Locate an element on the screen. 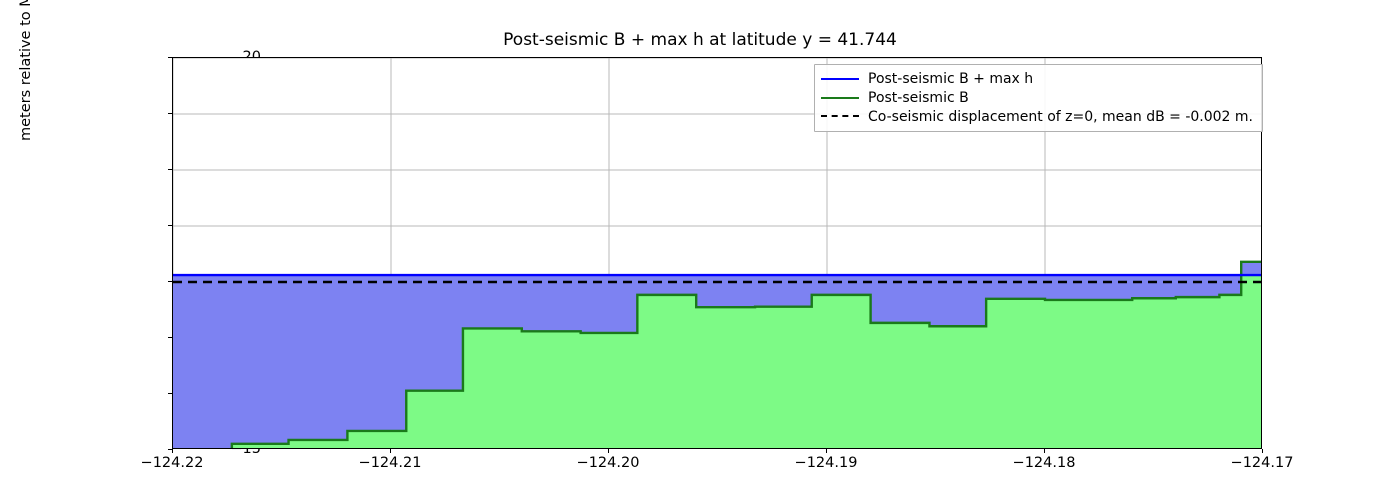 This screenshot has height=500, width=1400. x-tick-label: −124.17 is located at coordinates (1262, 463).